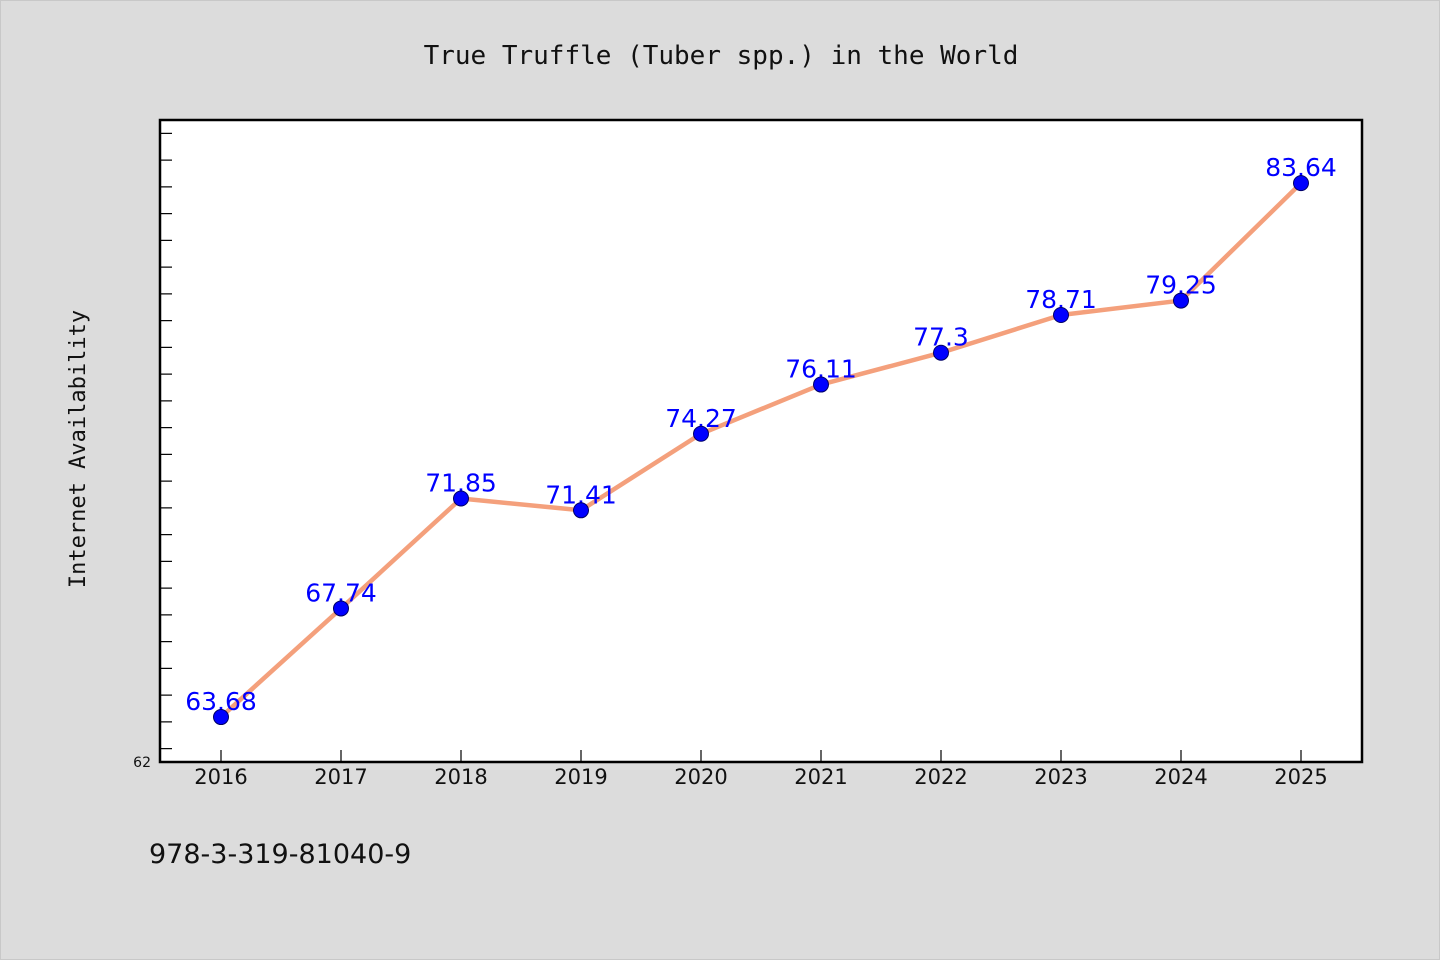  Describe the element at coordinates (580, 777) in the screenshot. I see `x-tick-label: 2019` at that location.